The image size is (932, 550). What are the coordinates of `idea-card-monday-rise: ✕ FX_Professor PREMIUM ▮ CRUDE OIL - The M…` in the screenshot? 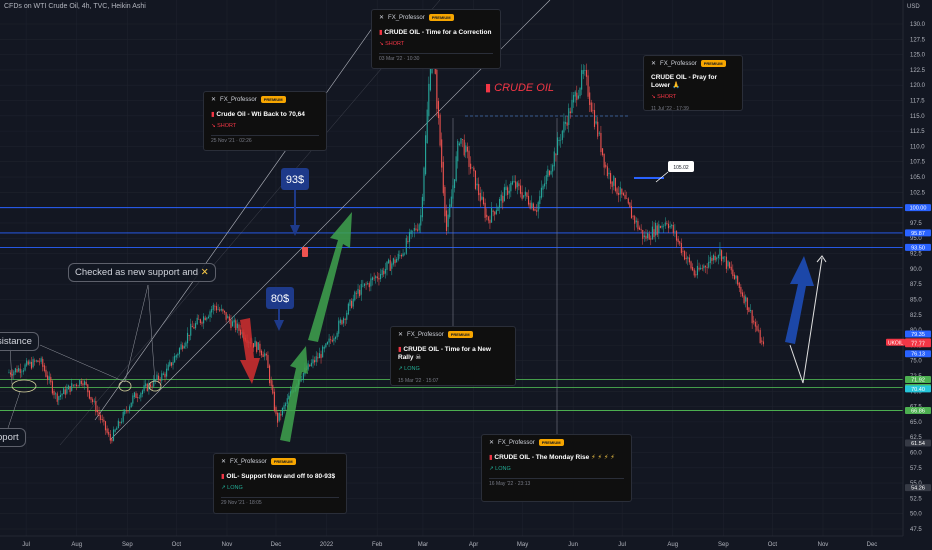 It's located at (556, 468).